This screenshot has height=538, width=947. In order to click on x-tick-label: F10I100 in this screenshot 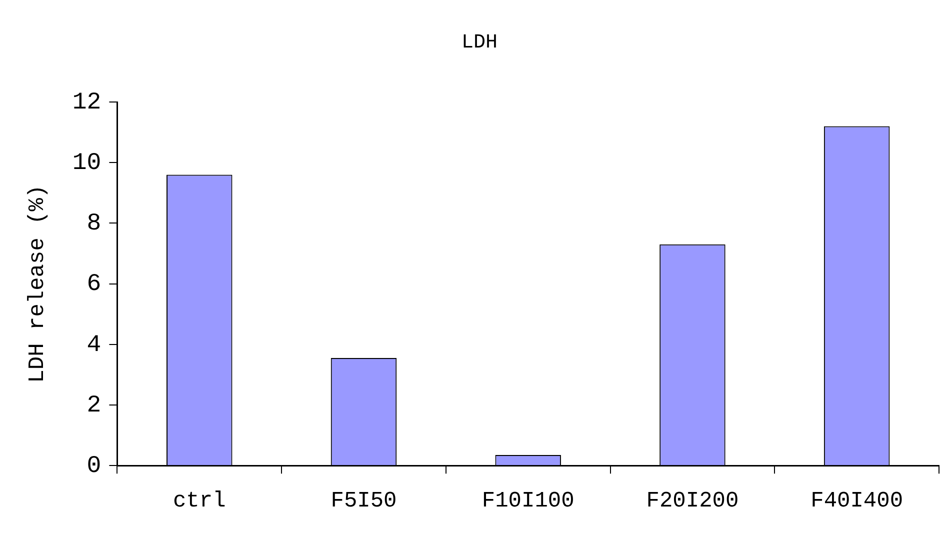, I will do `click(528, 501)`.